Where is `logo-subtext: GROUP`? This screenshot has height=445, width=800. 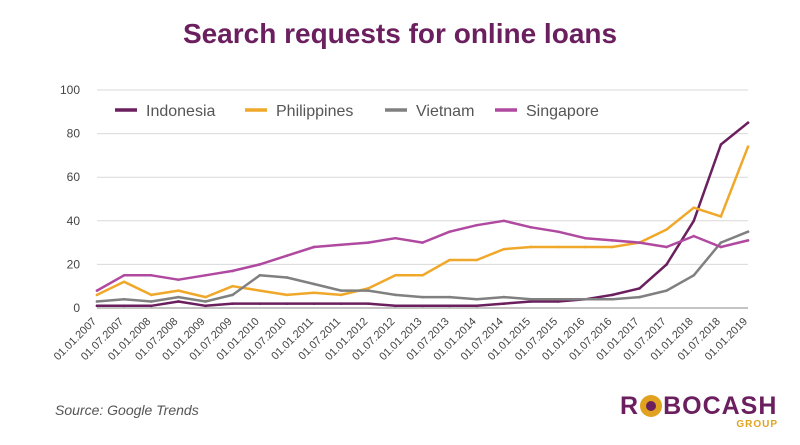
logo-subtext: GROUP is located at coordinates (757, 424).